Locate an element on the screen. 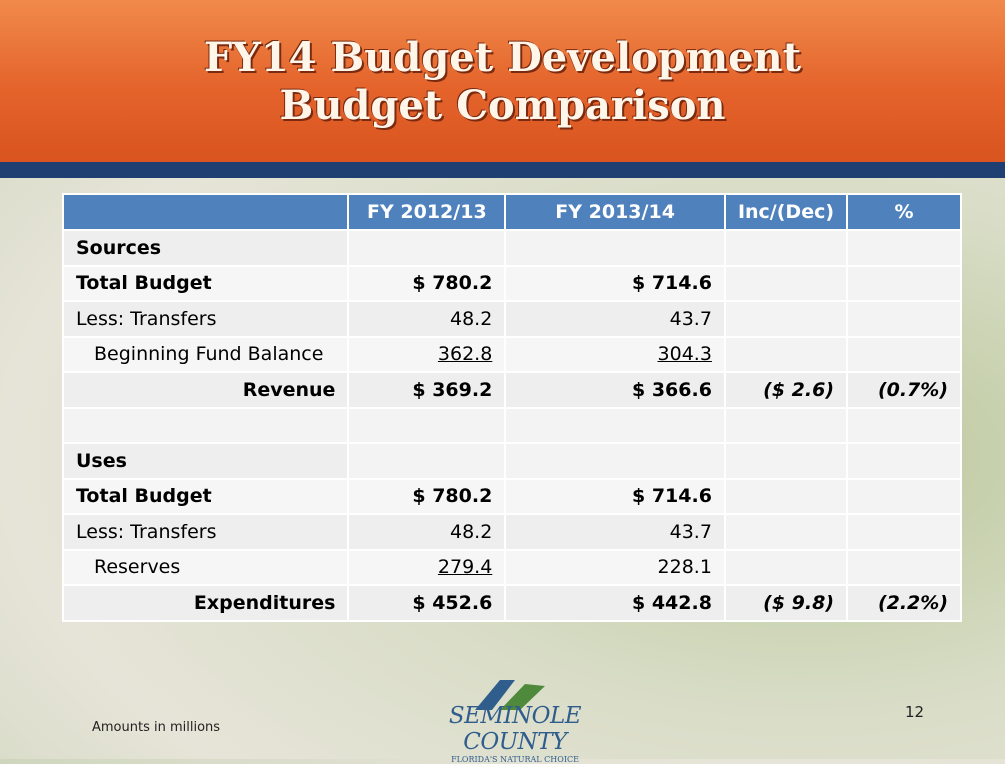  logo: SEMINOLE COUNTY FLORIDA'S NATURAL CHOICE is located at coordinates (515, 723).